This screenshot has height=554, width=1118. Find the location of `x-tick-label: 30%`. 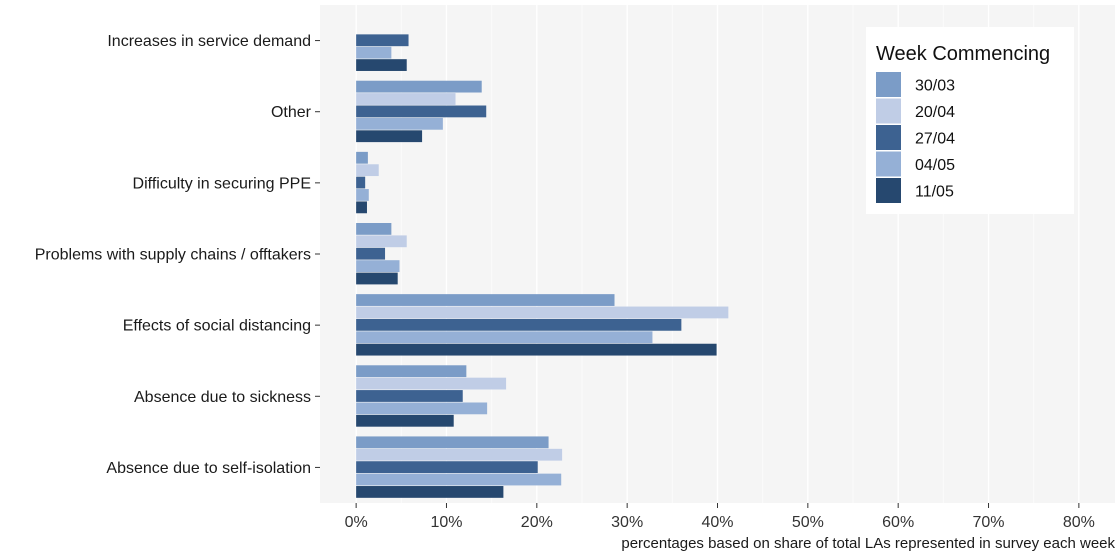

x-tick-label: 30% is located at coordinates (627, 522).